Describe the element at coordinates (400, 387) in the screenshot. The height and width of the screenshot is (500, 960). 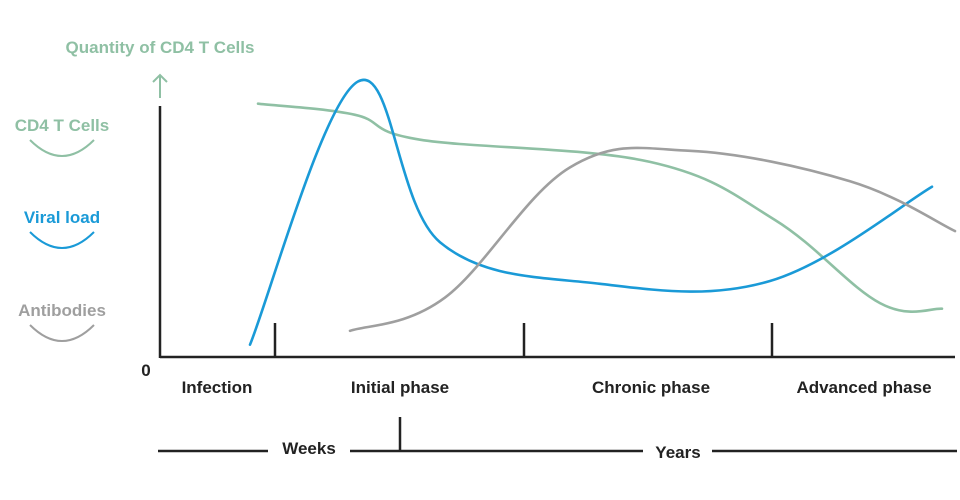
I see `phase-label-initial: Initial phase` at that location.